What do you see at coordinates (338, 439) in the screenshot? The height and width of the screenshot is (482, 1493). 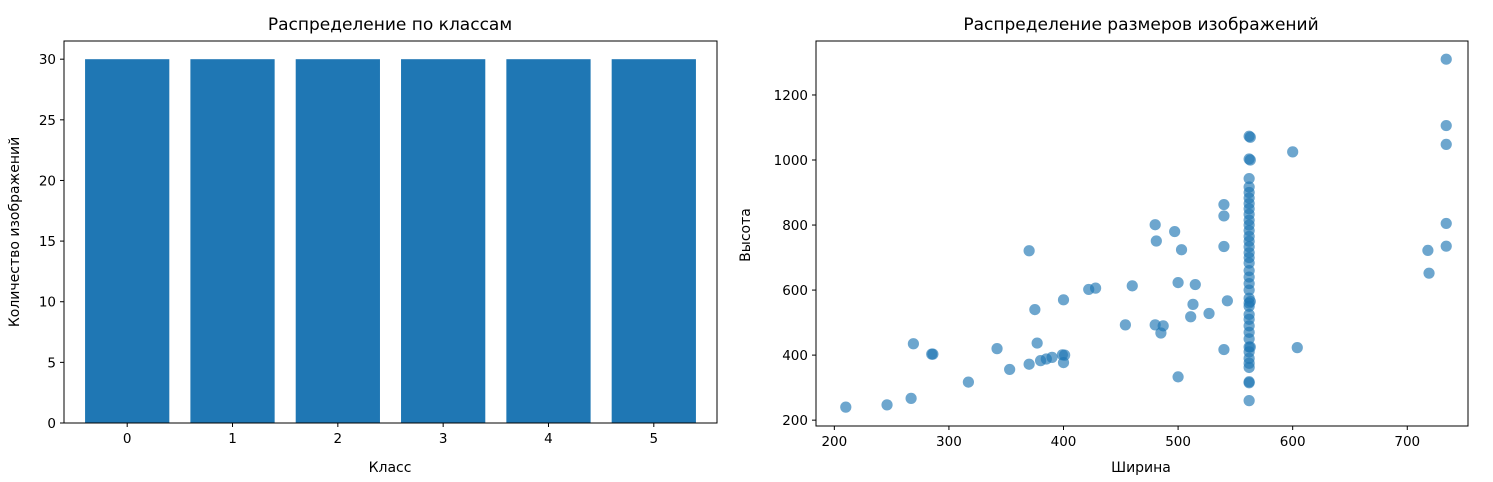 I see `bar-x-tick-label: 2` at bounding box center [338, 439].